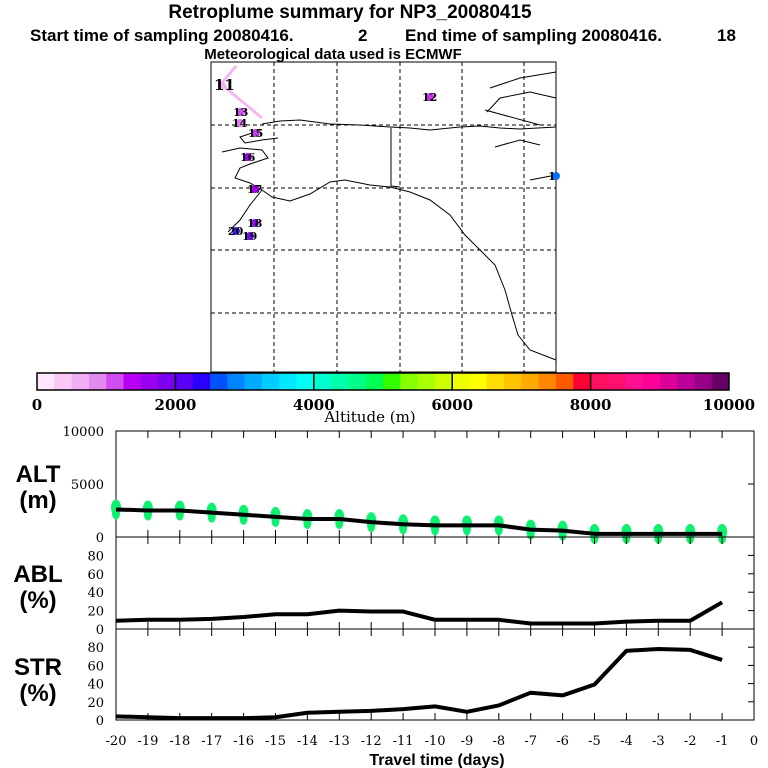  I want to click on figure-title: Retroplume summary for NP3_20080415, so click(350, 12).